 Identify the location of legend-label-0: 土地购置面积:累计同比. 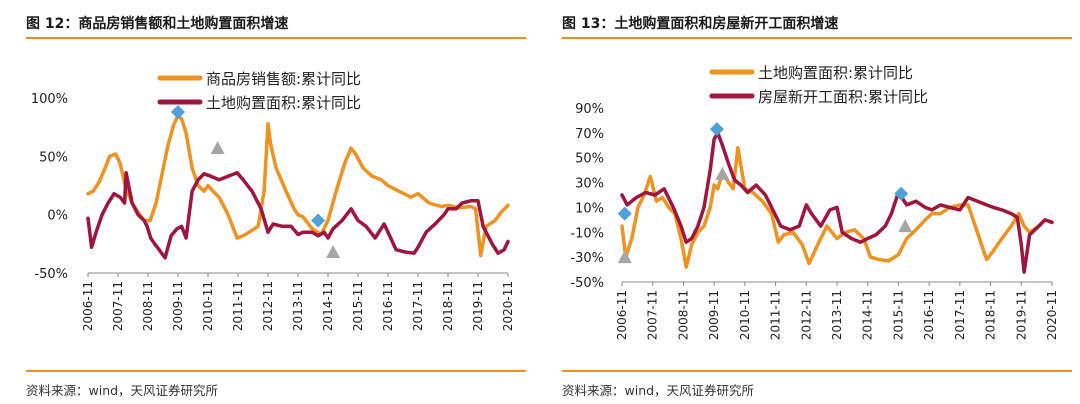
(835, 73).